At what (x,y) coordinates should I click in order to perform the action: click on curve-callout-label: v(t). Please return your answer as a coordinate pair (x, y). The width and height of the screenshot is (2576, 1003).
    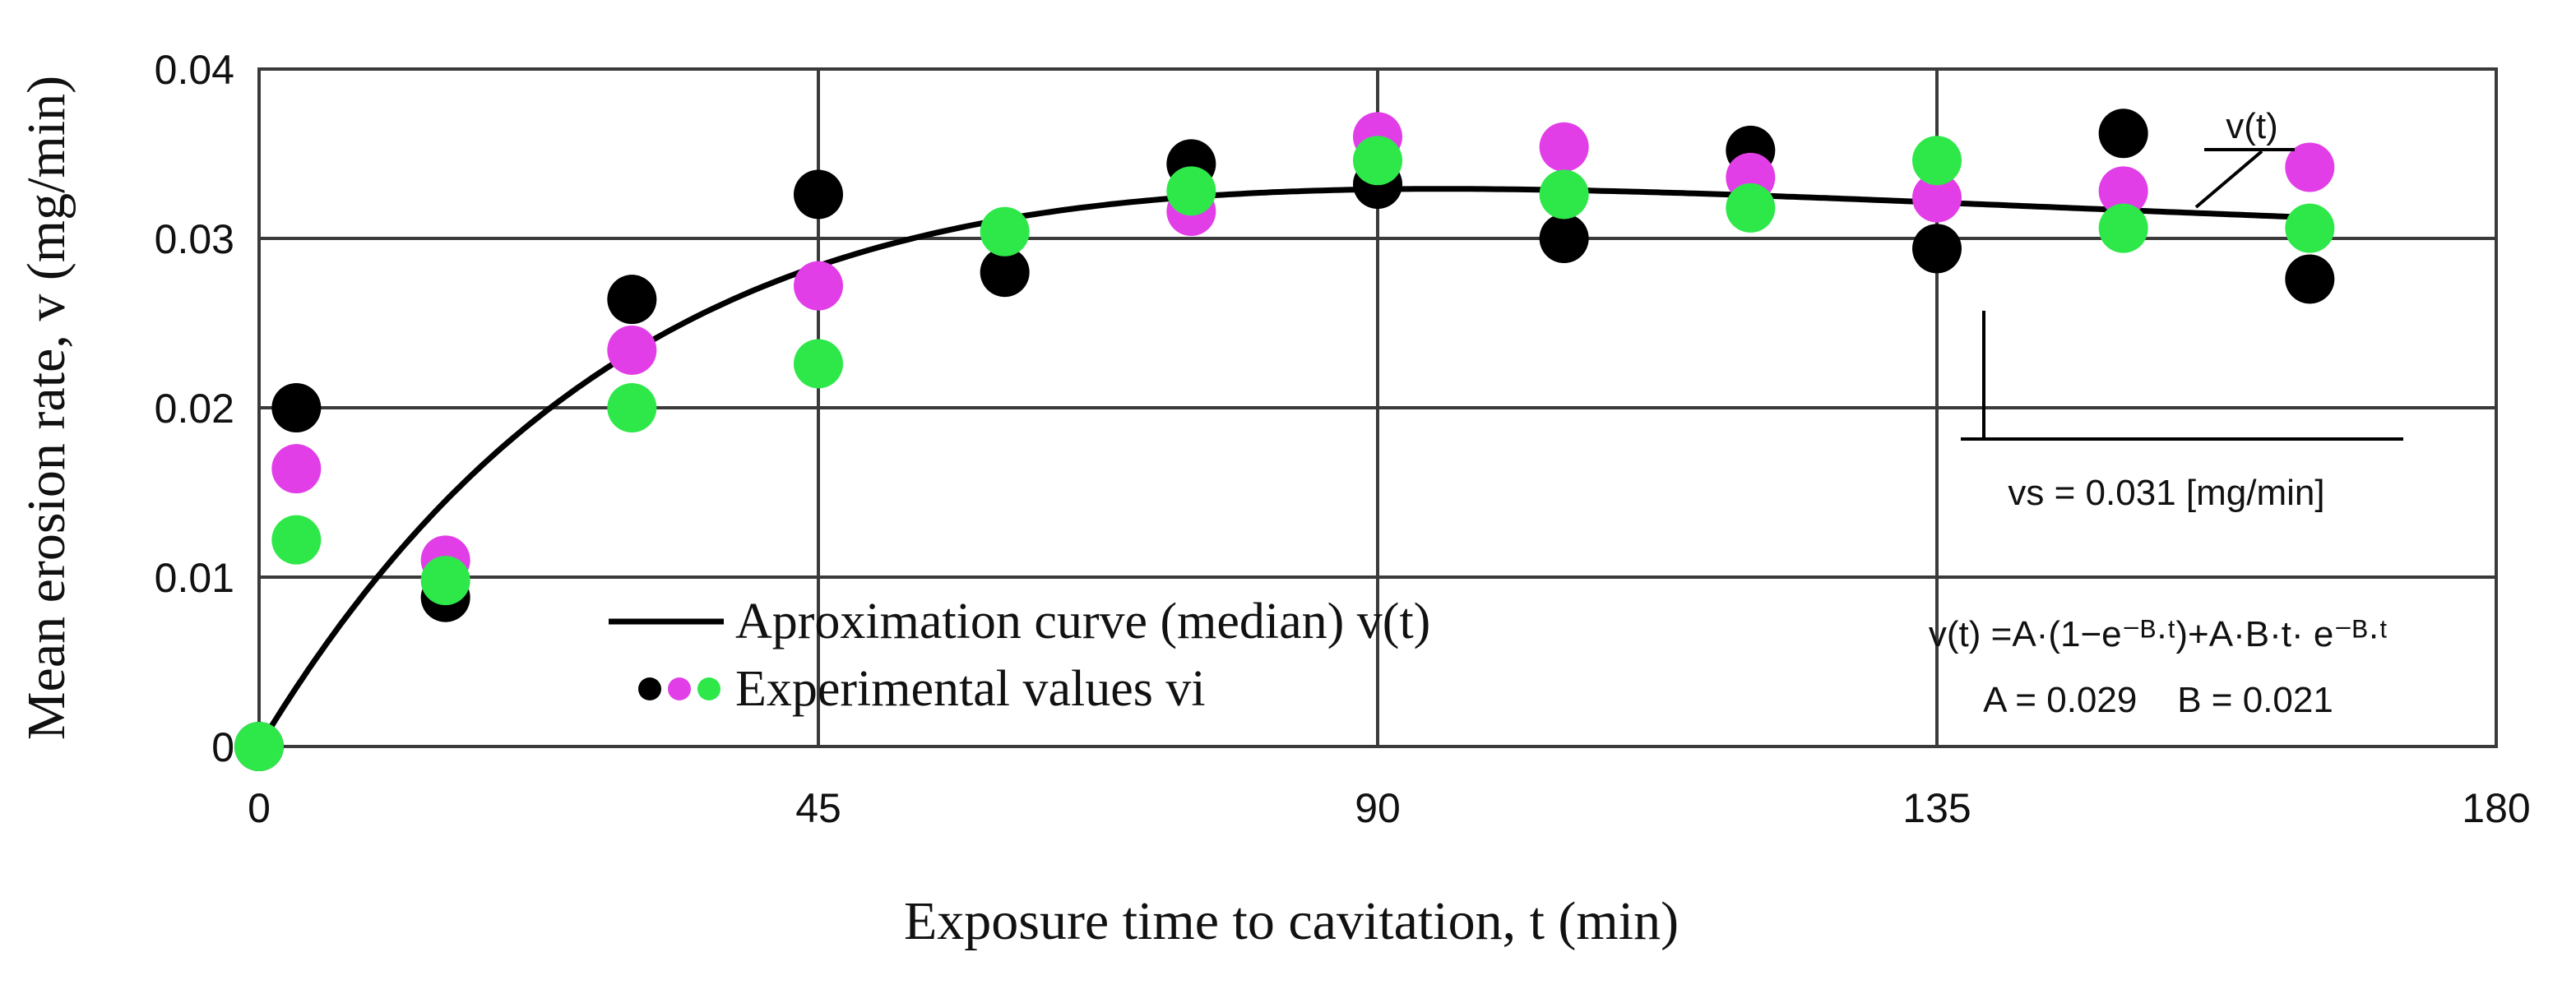
    Looking at the image, I should click on (2252, 126).